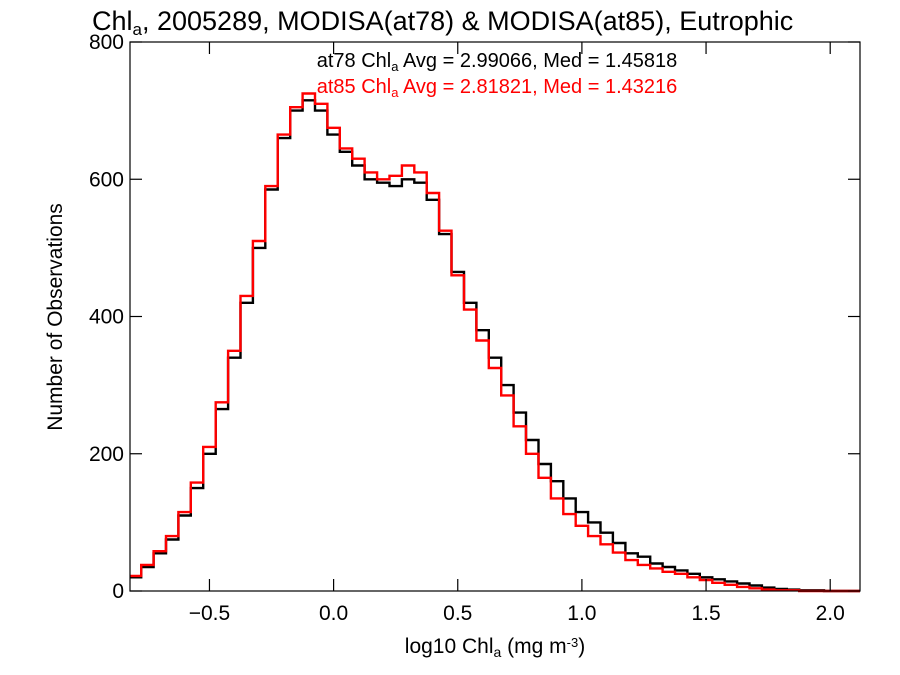 This screenshot has width=900, height=675. I want to click on y-axis-label: Number of Observations, so click(55, 317).